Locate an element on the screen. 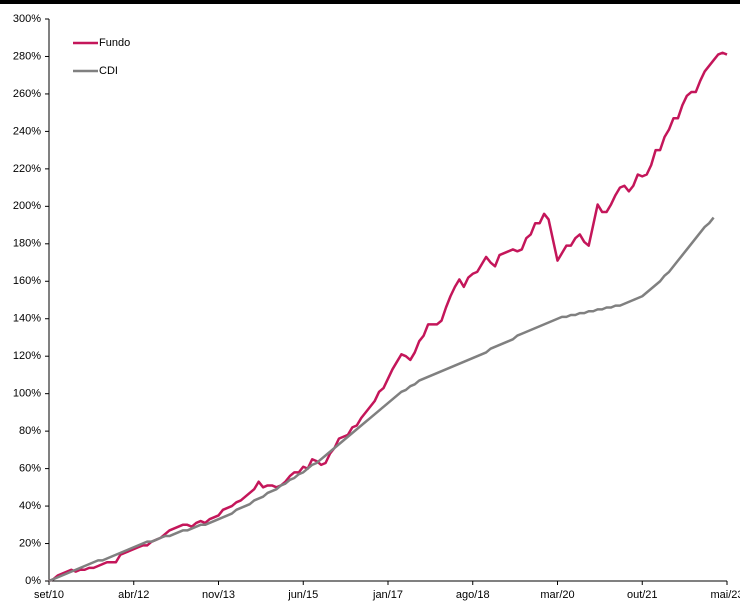 This screenshot has width=740, height=603. x-tick-label: abr/12 is located at coordinates (133, 595).